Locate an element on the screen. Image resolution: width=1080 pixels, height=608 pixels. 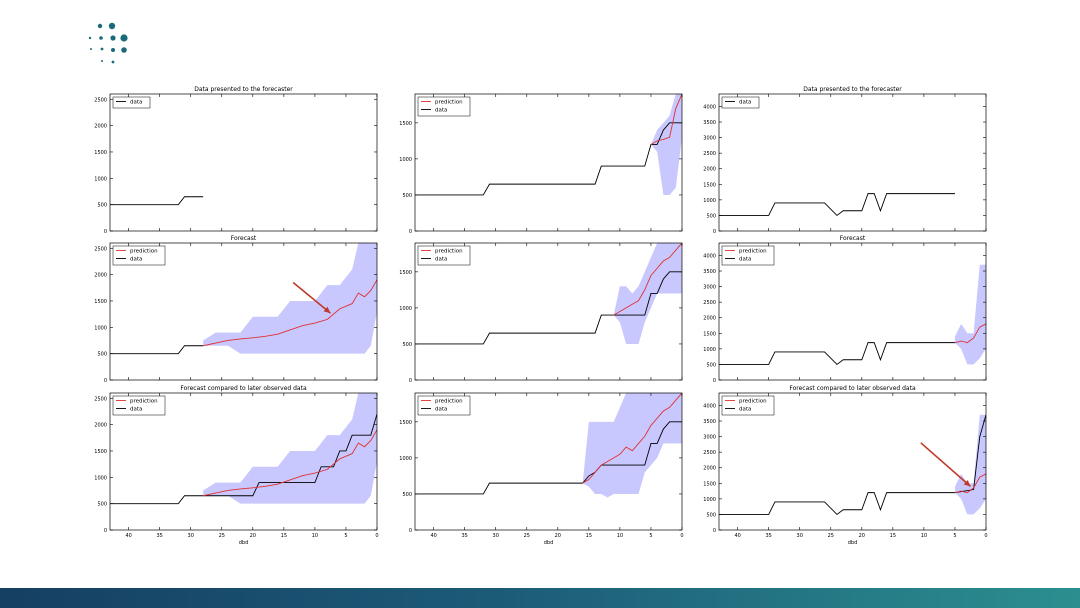
chart-panel: 0 500 1000 1500 prediction data is located at coordinates (541, 313).